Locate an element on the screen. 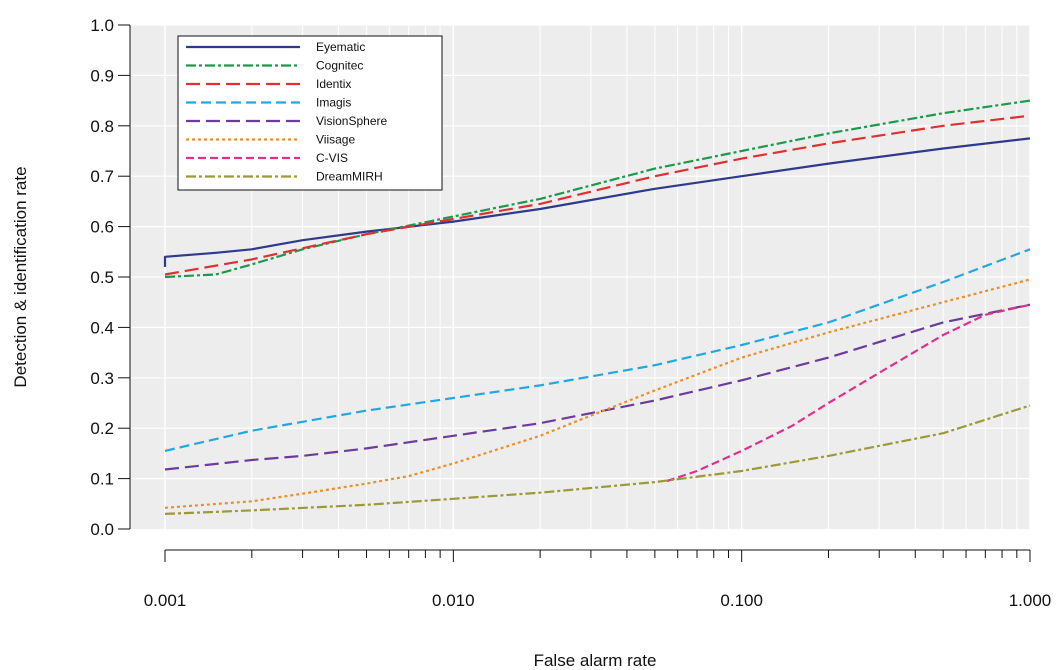 The height and width of the screenshot is (670, 1058). y-tick-label: 0.3 is located at coordinates (102, 378).